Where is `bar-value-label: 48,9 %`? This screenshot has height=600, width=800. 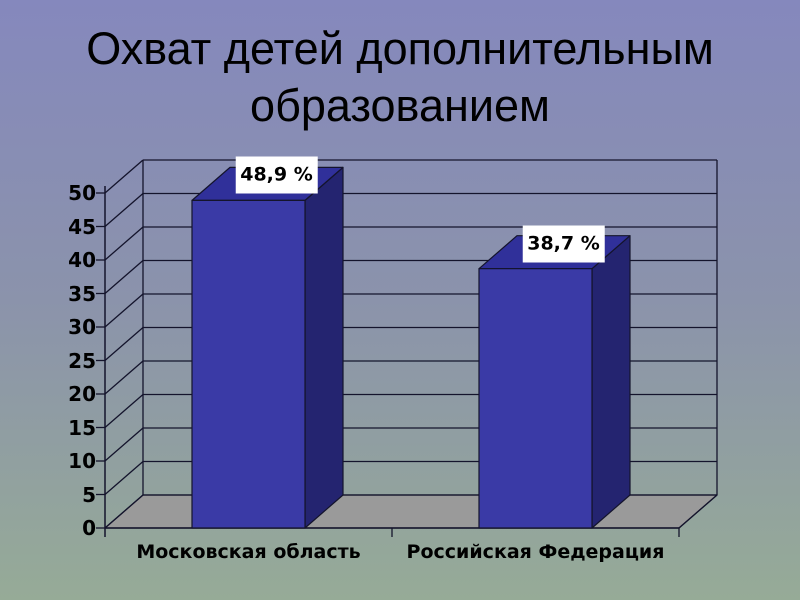 bar-value-label: 48,9 % is located at coordinates (276, 175).